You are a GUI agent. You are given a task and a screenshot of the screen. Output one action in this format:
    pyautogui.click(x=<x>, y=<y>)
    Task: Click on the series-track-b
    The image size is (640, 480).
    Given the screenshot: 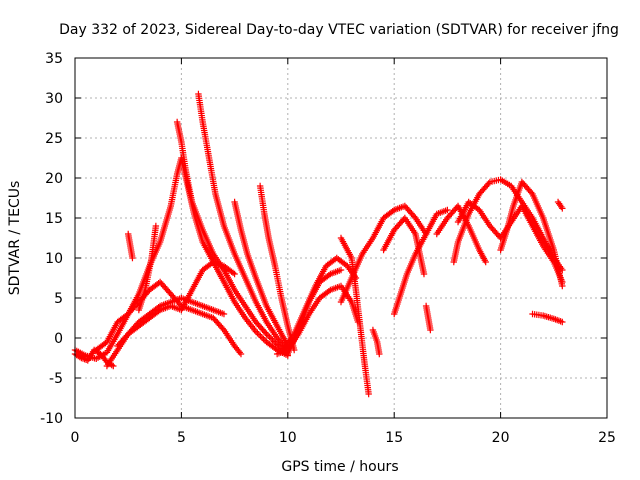 What is the action you would take?
    pyautogui.click(x=232, y=238)
    